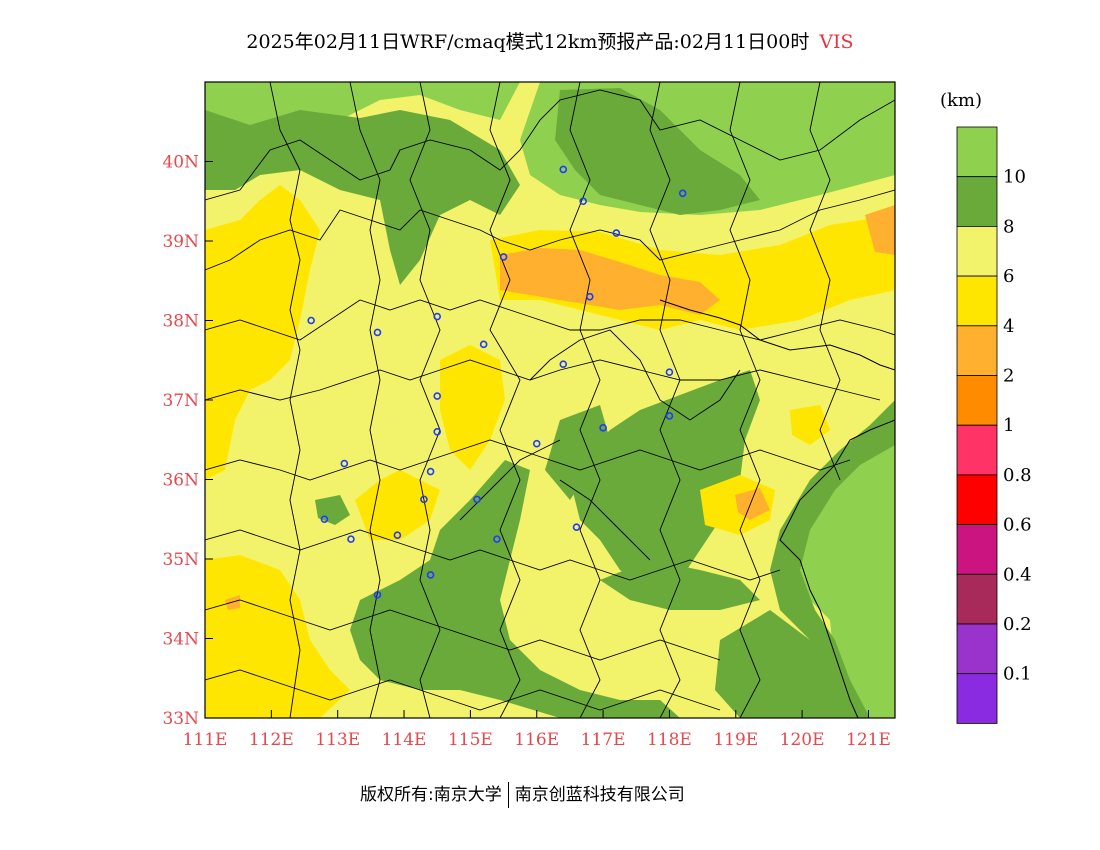  I want to click on lon-tick-label: 119E, so click(735, 740).